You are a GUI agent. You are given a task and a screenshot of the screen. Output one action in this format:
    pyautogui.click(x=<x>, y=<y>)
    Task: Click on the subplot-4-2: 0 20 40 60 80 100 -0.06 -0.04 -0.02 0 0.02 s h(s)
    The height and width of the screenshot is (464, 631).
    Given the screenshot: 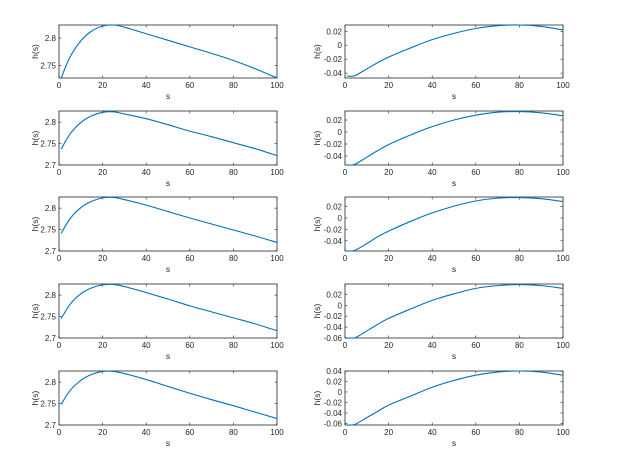 What is the action you would take?
    pyautogui.click(x=441, y=322)
    